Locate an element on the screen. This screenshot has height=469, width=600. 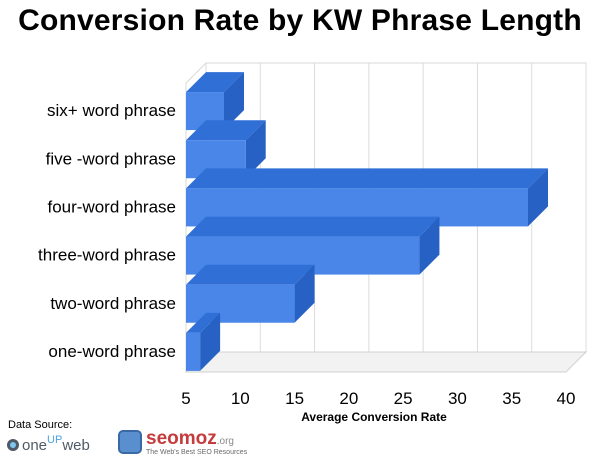
seomoz-logo: seomoz.org The Web's Best SEO Resources is located at coordinates (182, 442).